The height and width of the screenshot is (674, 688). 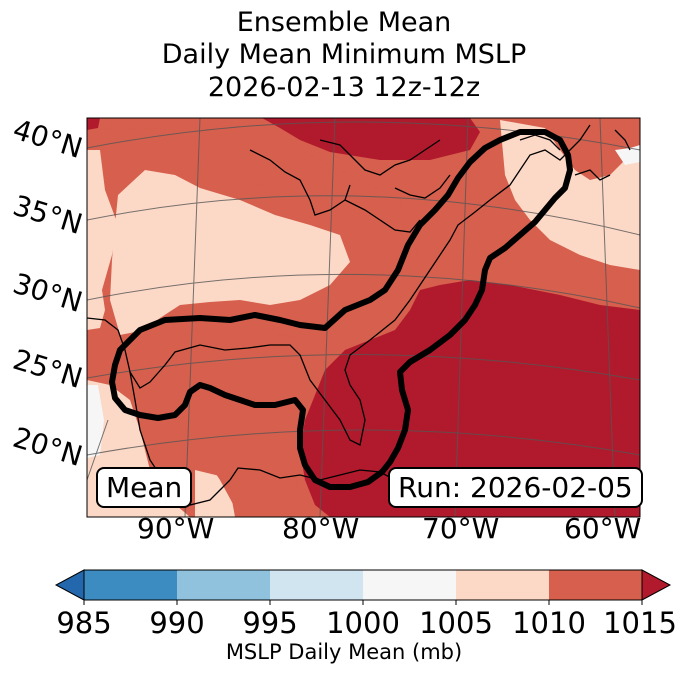 What do you see at coordinates (344, 87) in the screenshot?
I see `title-line-3: 2026-02-13 12z-12z` at bounding box center [344, 87].